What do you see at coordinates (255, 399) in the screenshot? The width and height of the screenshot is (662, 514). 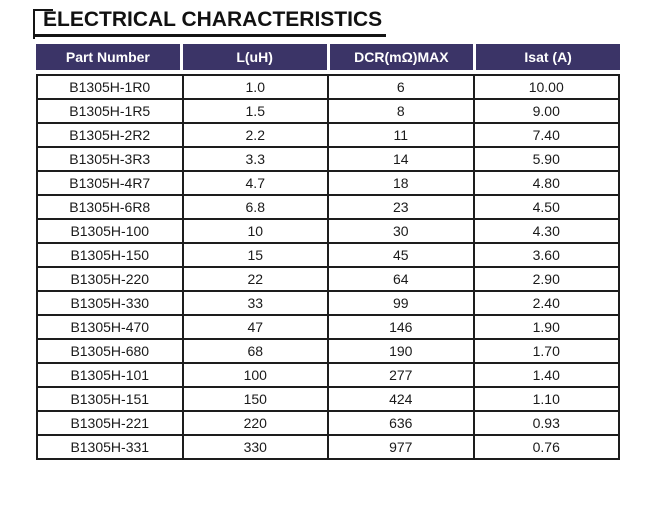 I see `cell-inductance: 150` at bounding box center [255, 399].